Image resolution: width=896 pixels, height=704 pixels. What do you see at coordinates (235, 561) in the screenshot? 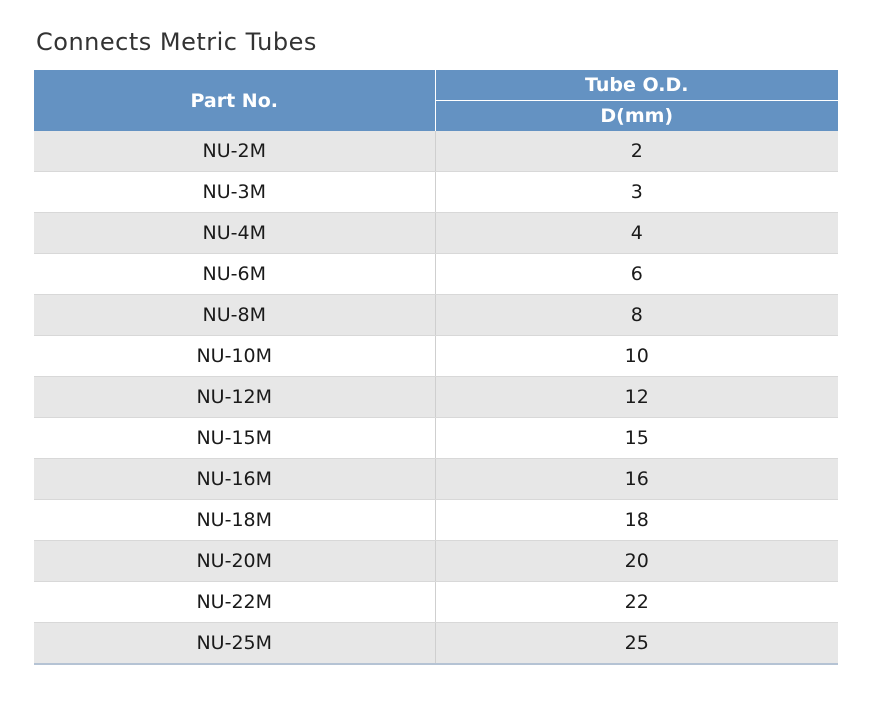
I see `part-number-cell: NU-20M` at bounding box center [235, 561].